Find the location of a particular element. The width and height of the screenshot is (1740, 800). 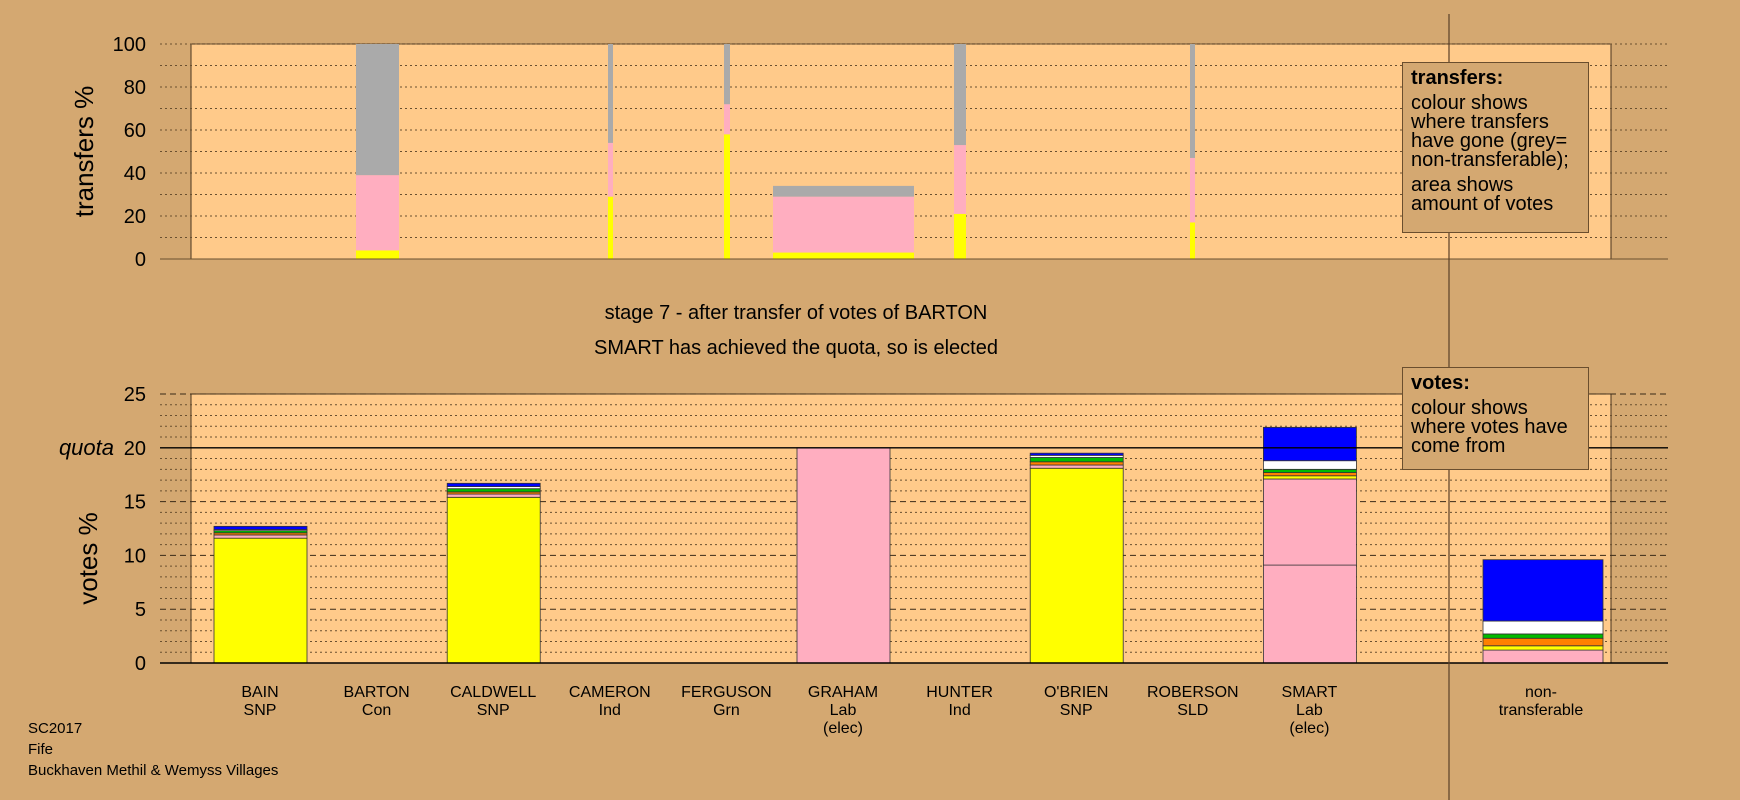

transfers-legend-area-text: area shows amount of votes is located at coordinates (1482, 194).